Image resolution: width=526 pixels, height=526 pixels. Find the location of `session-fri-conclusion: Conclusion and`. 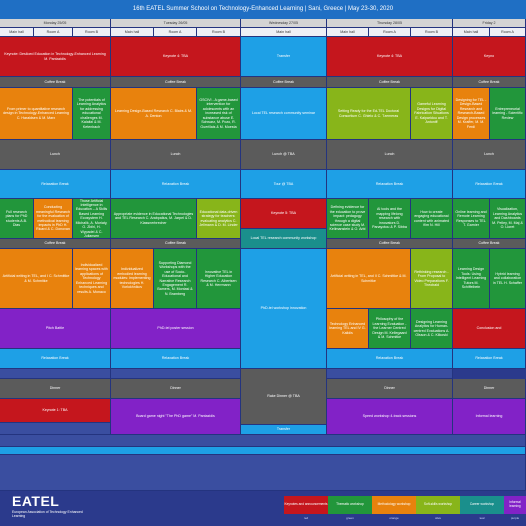

session-fri-conclusion: Conclusion and is located at coordinates (489, 329).